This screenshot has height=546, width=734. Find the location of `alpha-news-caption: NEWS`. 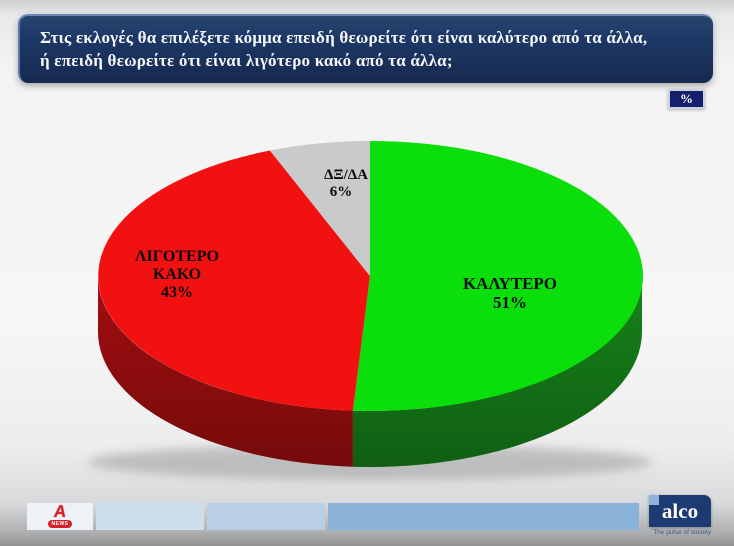

alpha-news-caption: NEWS is located at coordinates (60, 524).